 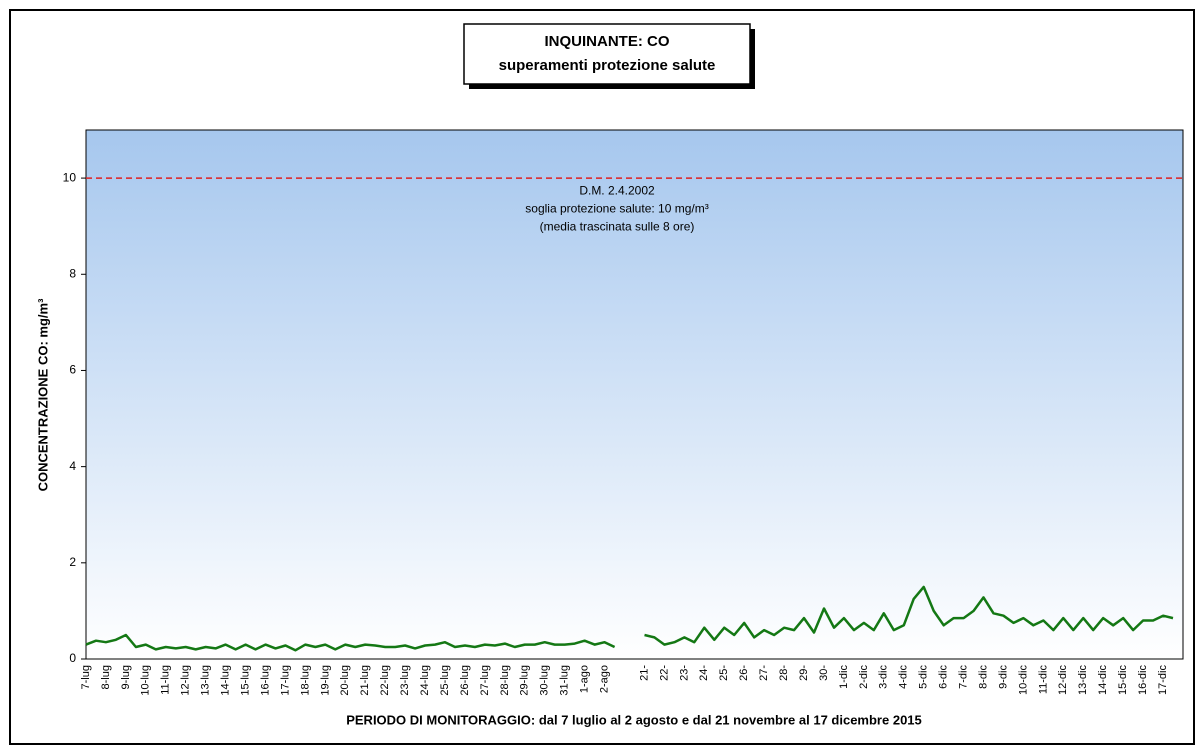 What do you see at coordinates (724, 673) in the screenshot?
I see `x-tick-label: 25-` at bounding box center [724, 673].